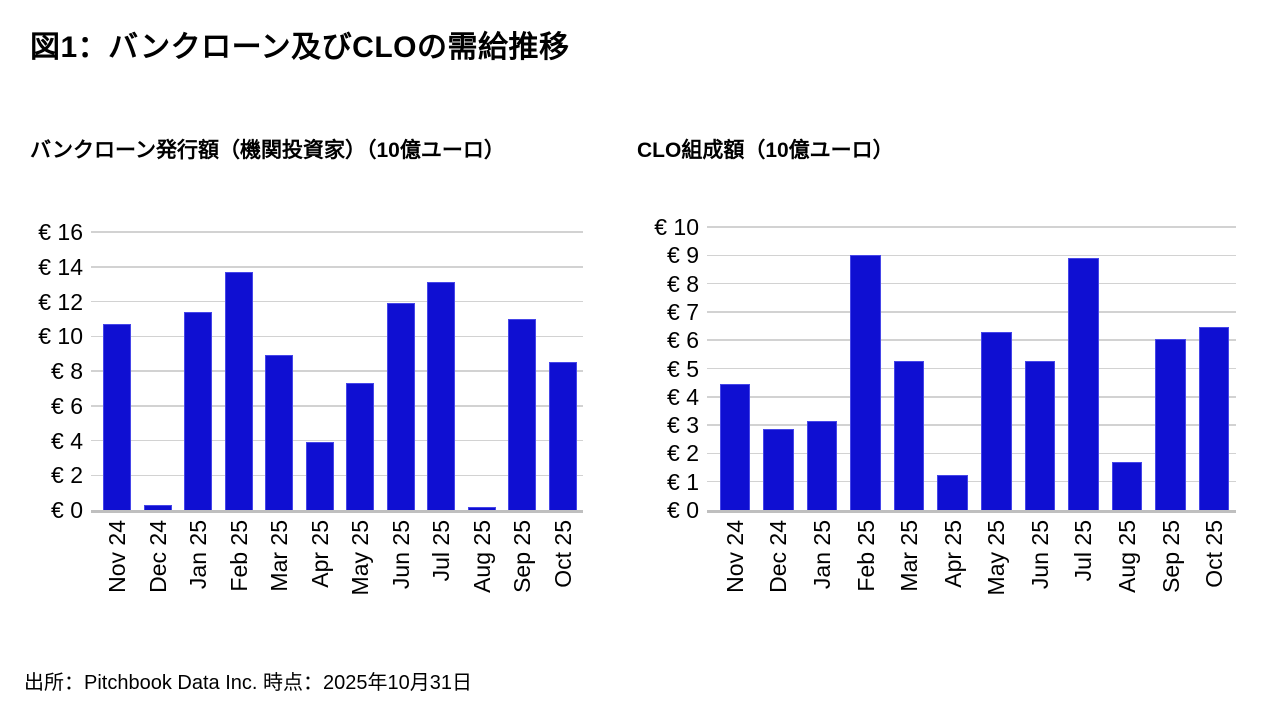 This screenshot has height=720, width=1280. Describe the element at coordinates (267, 150) in the screenshot. I see `left-chart-title: バンクローン発行額（機関投資家）（10億ユーロ）` at that location.